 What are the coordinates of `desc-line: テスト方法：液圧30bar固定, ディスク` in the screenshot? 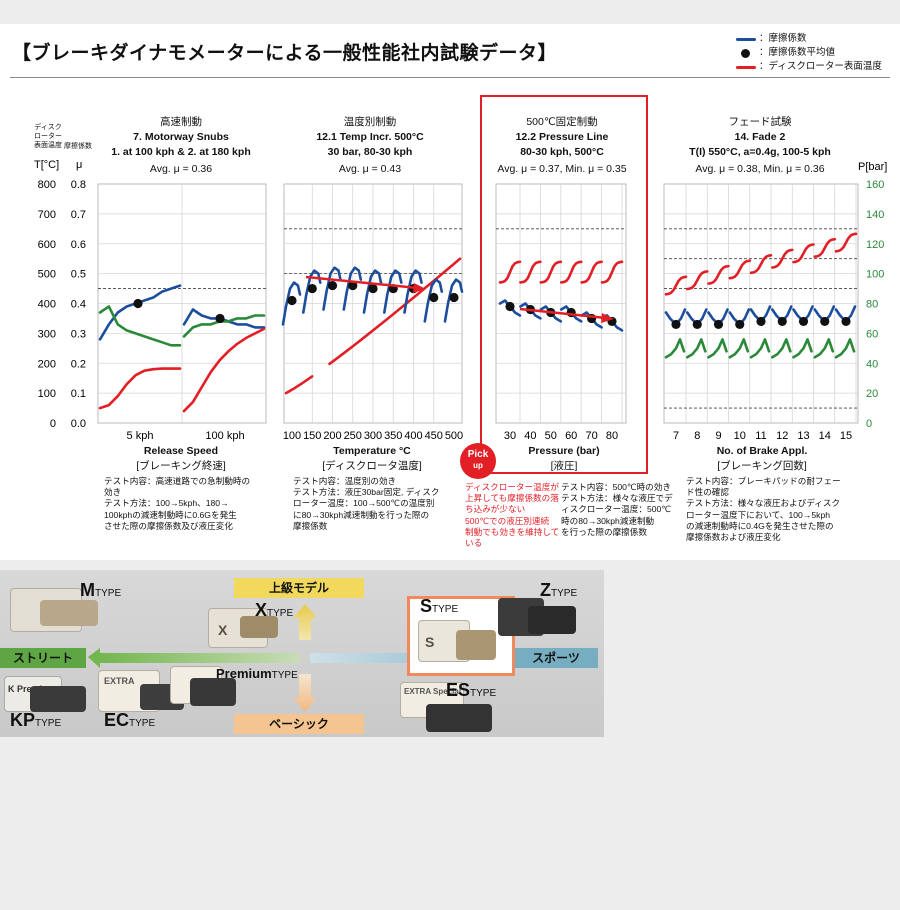 It's located at (366, 492).